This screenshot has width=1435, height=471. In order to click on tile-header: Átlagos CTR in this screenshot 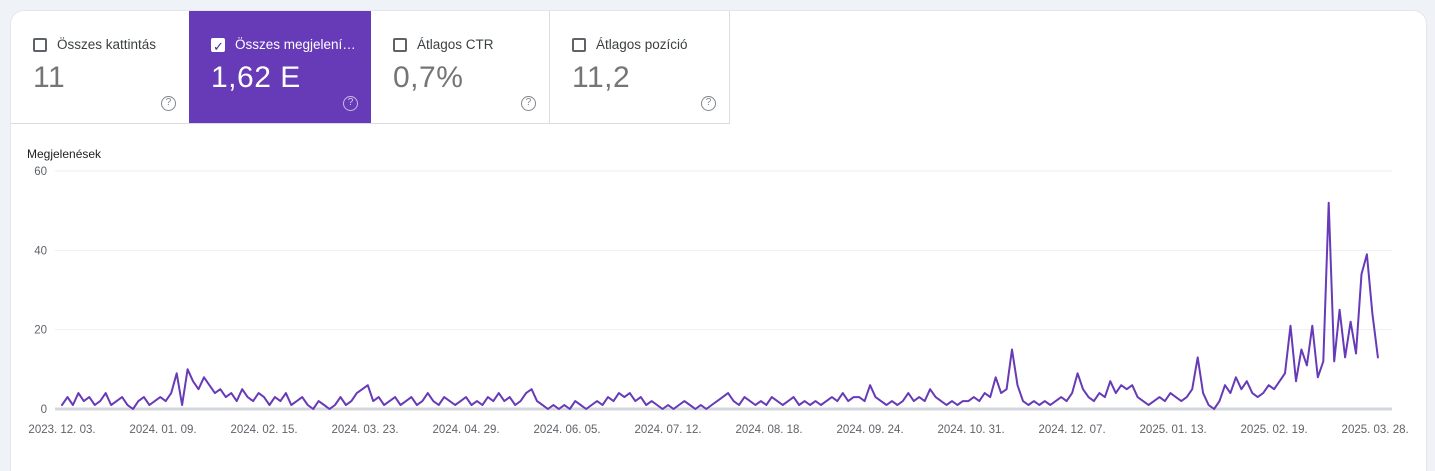, I will do `click(464, 44)`.